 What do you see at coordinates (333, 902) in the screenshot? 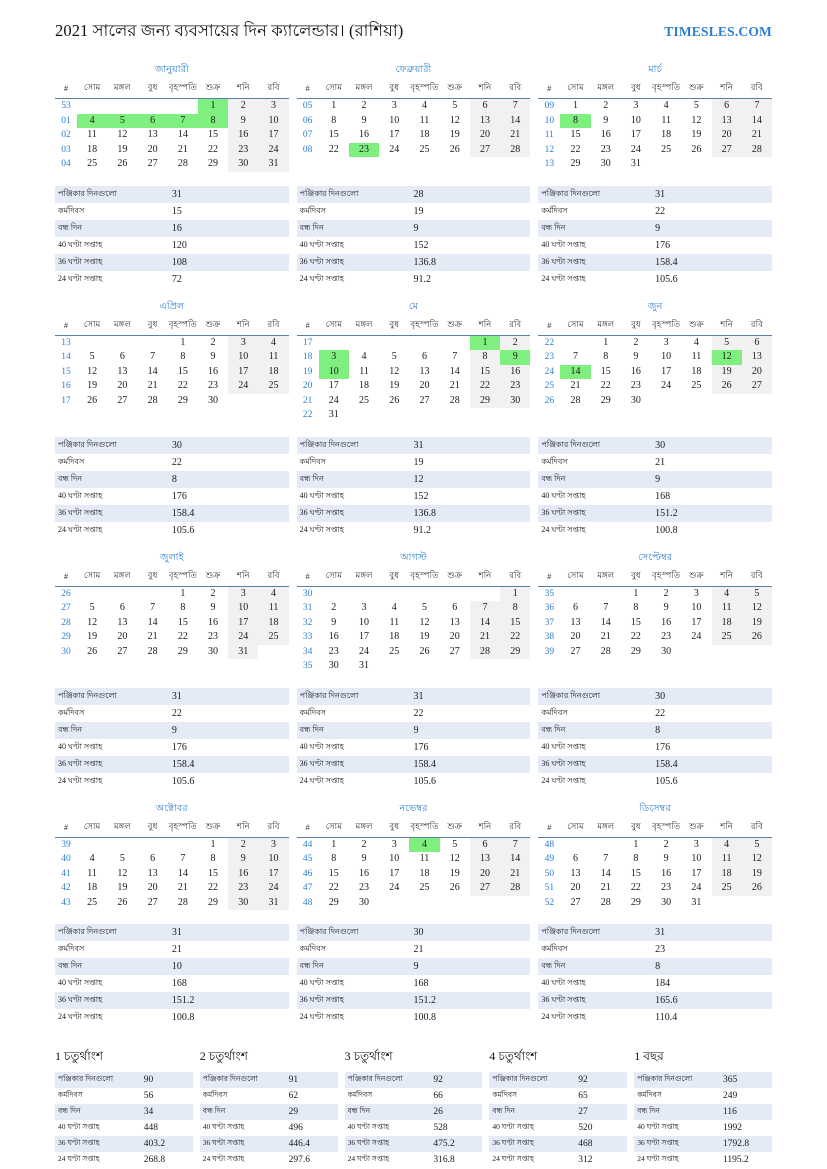
I see `day-cell: 29` at bounding box center [333, 902].